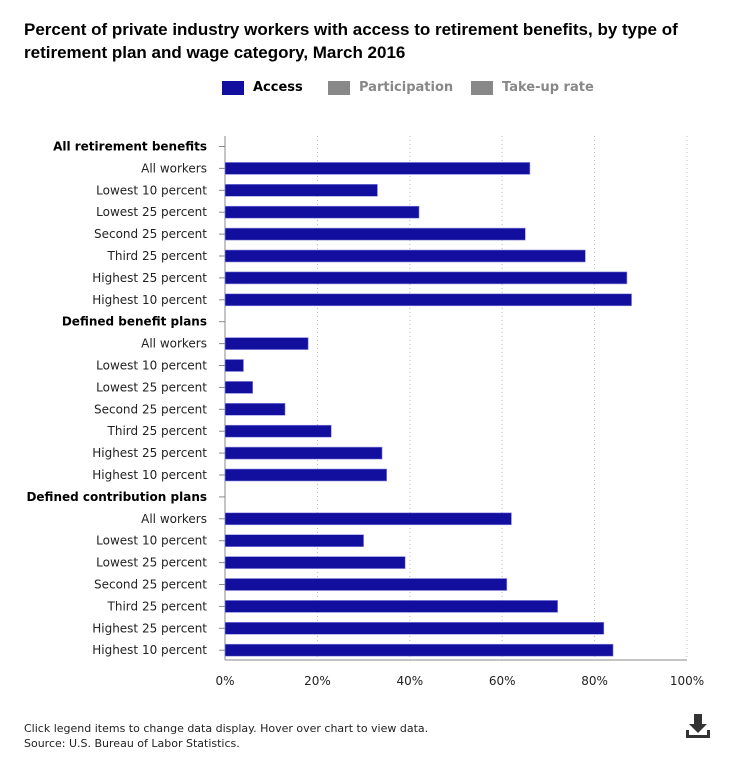  What do you see at coordinates (224, 681) in the screenshot?
I see `x-tick-label: 0%` at bounding box center [224, 681].